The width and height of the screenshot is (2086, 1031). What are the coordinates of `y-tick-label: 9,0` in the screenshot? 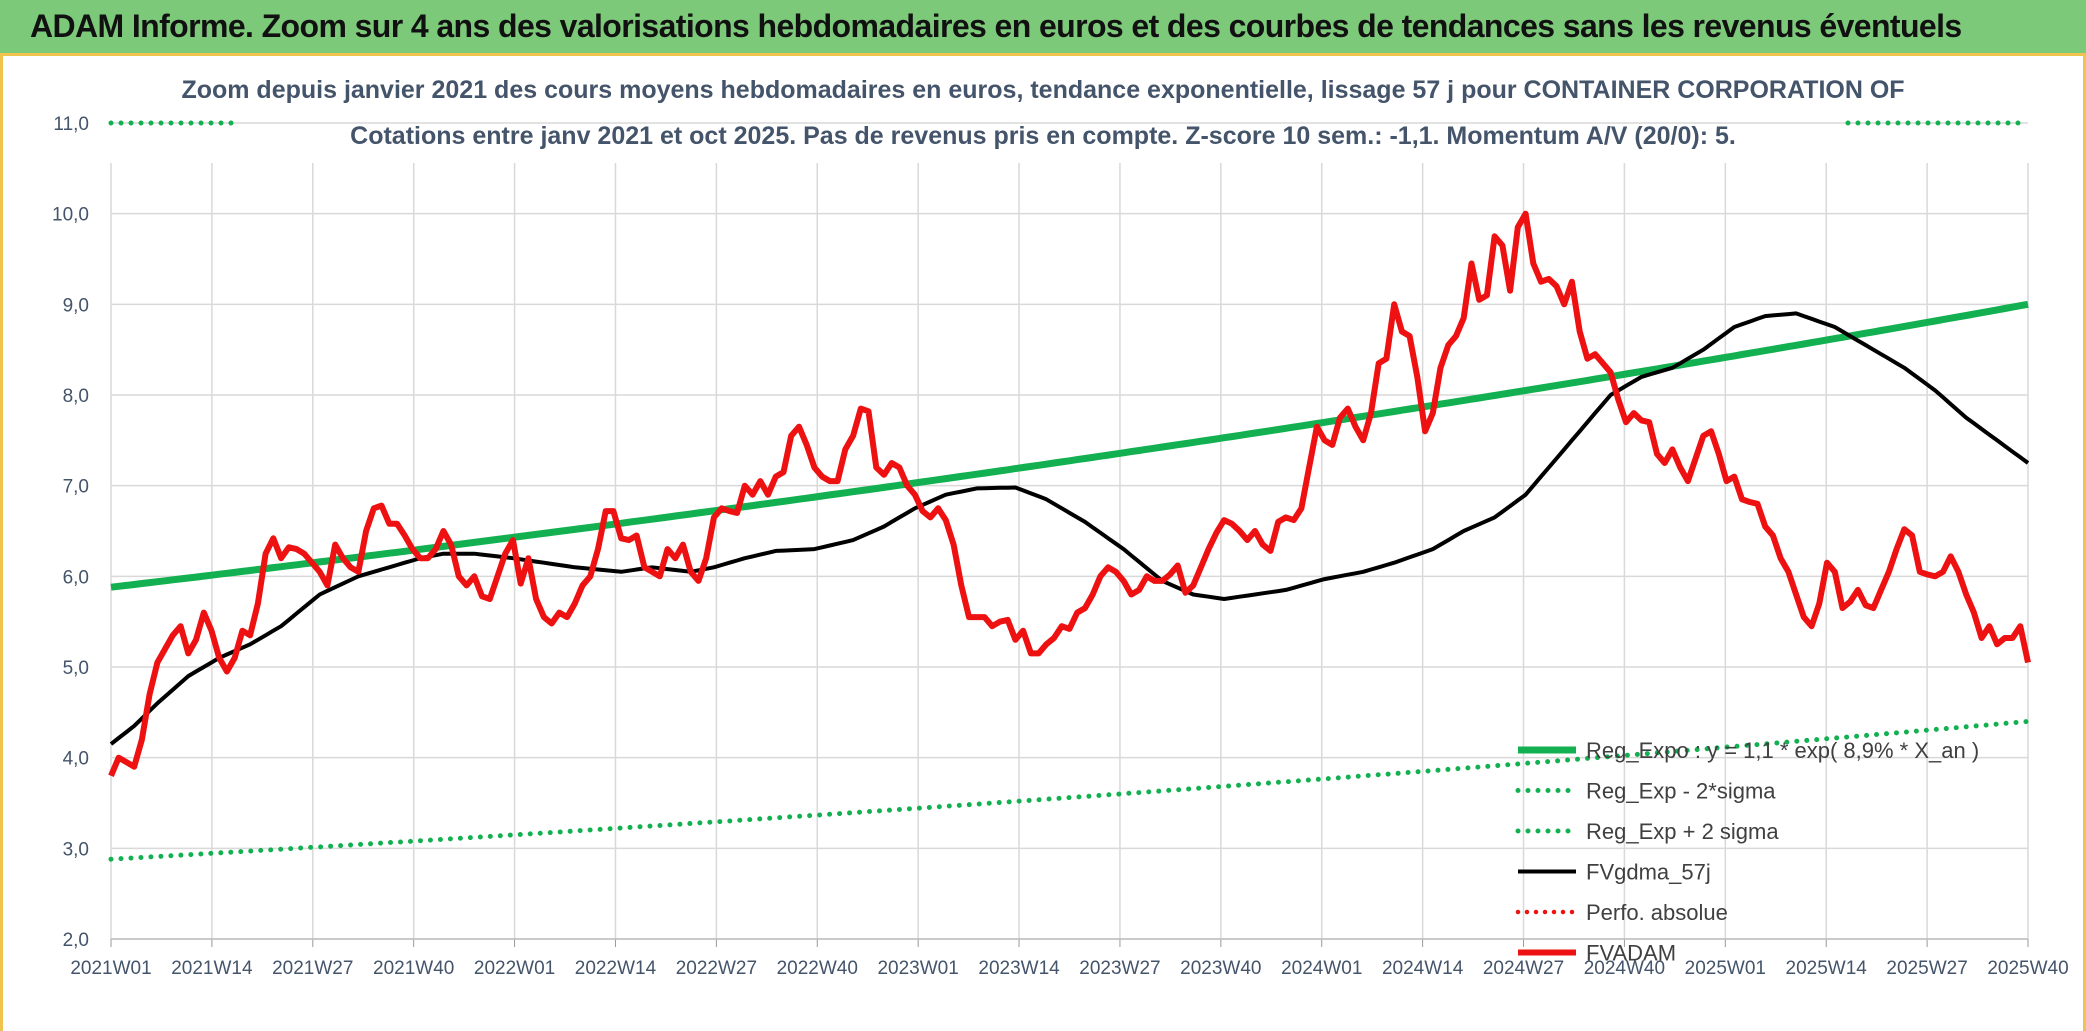 It's located at (76, 305).